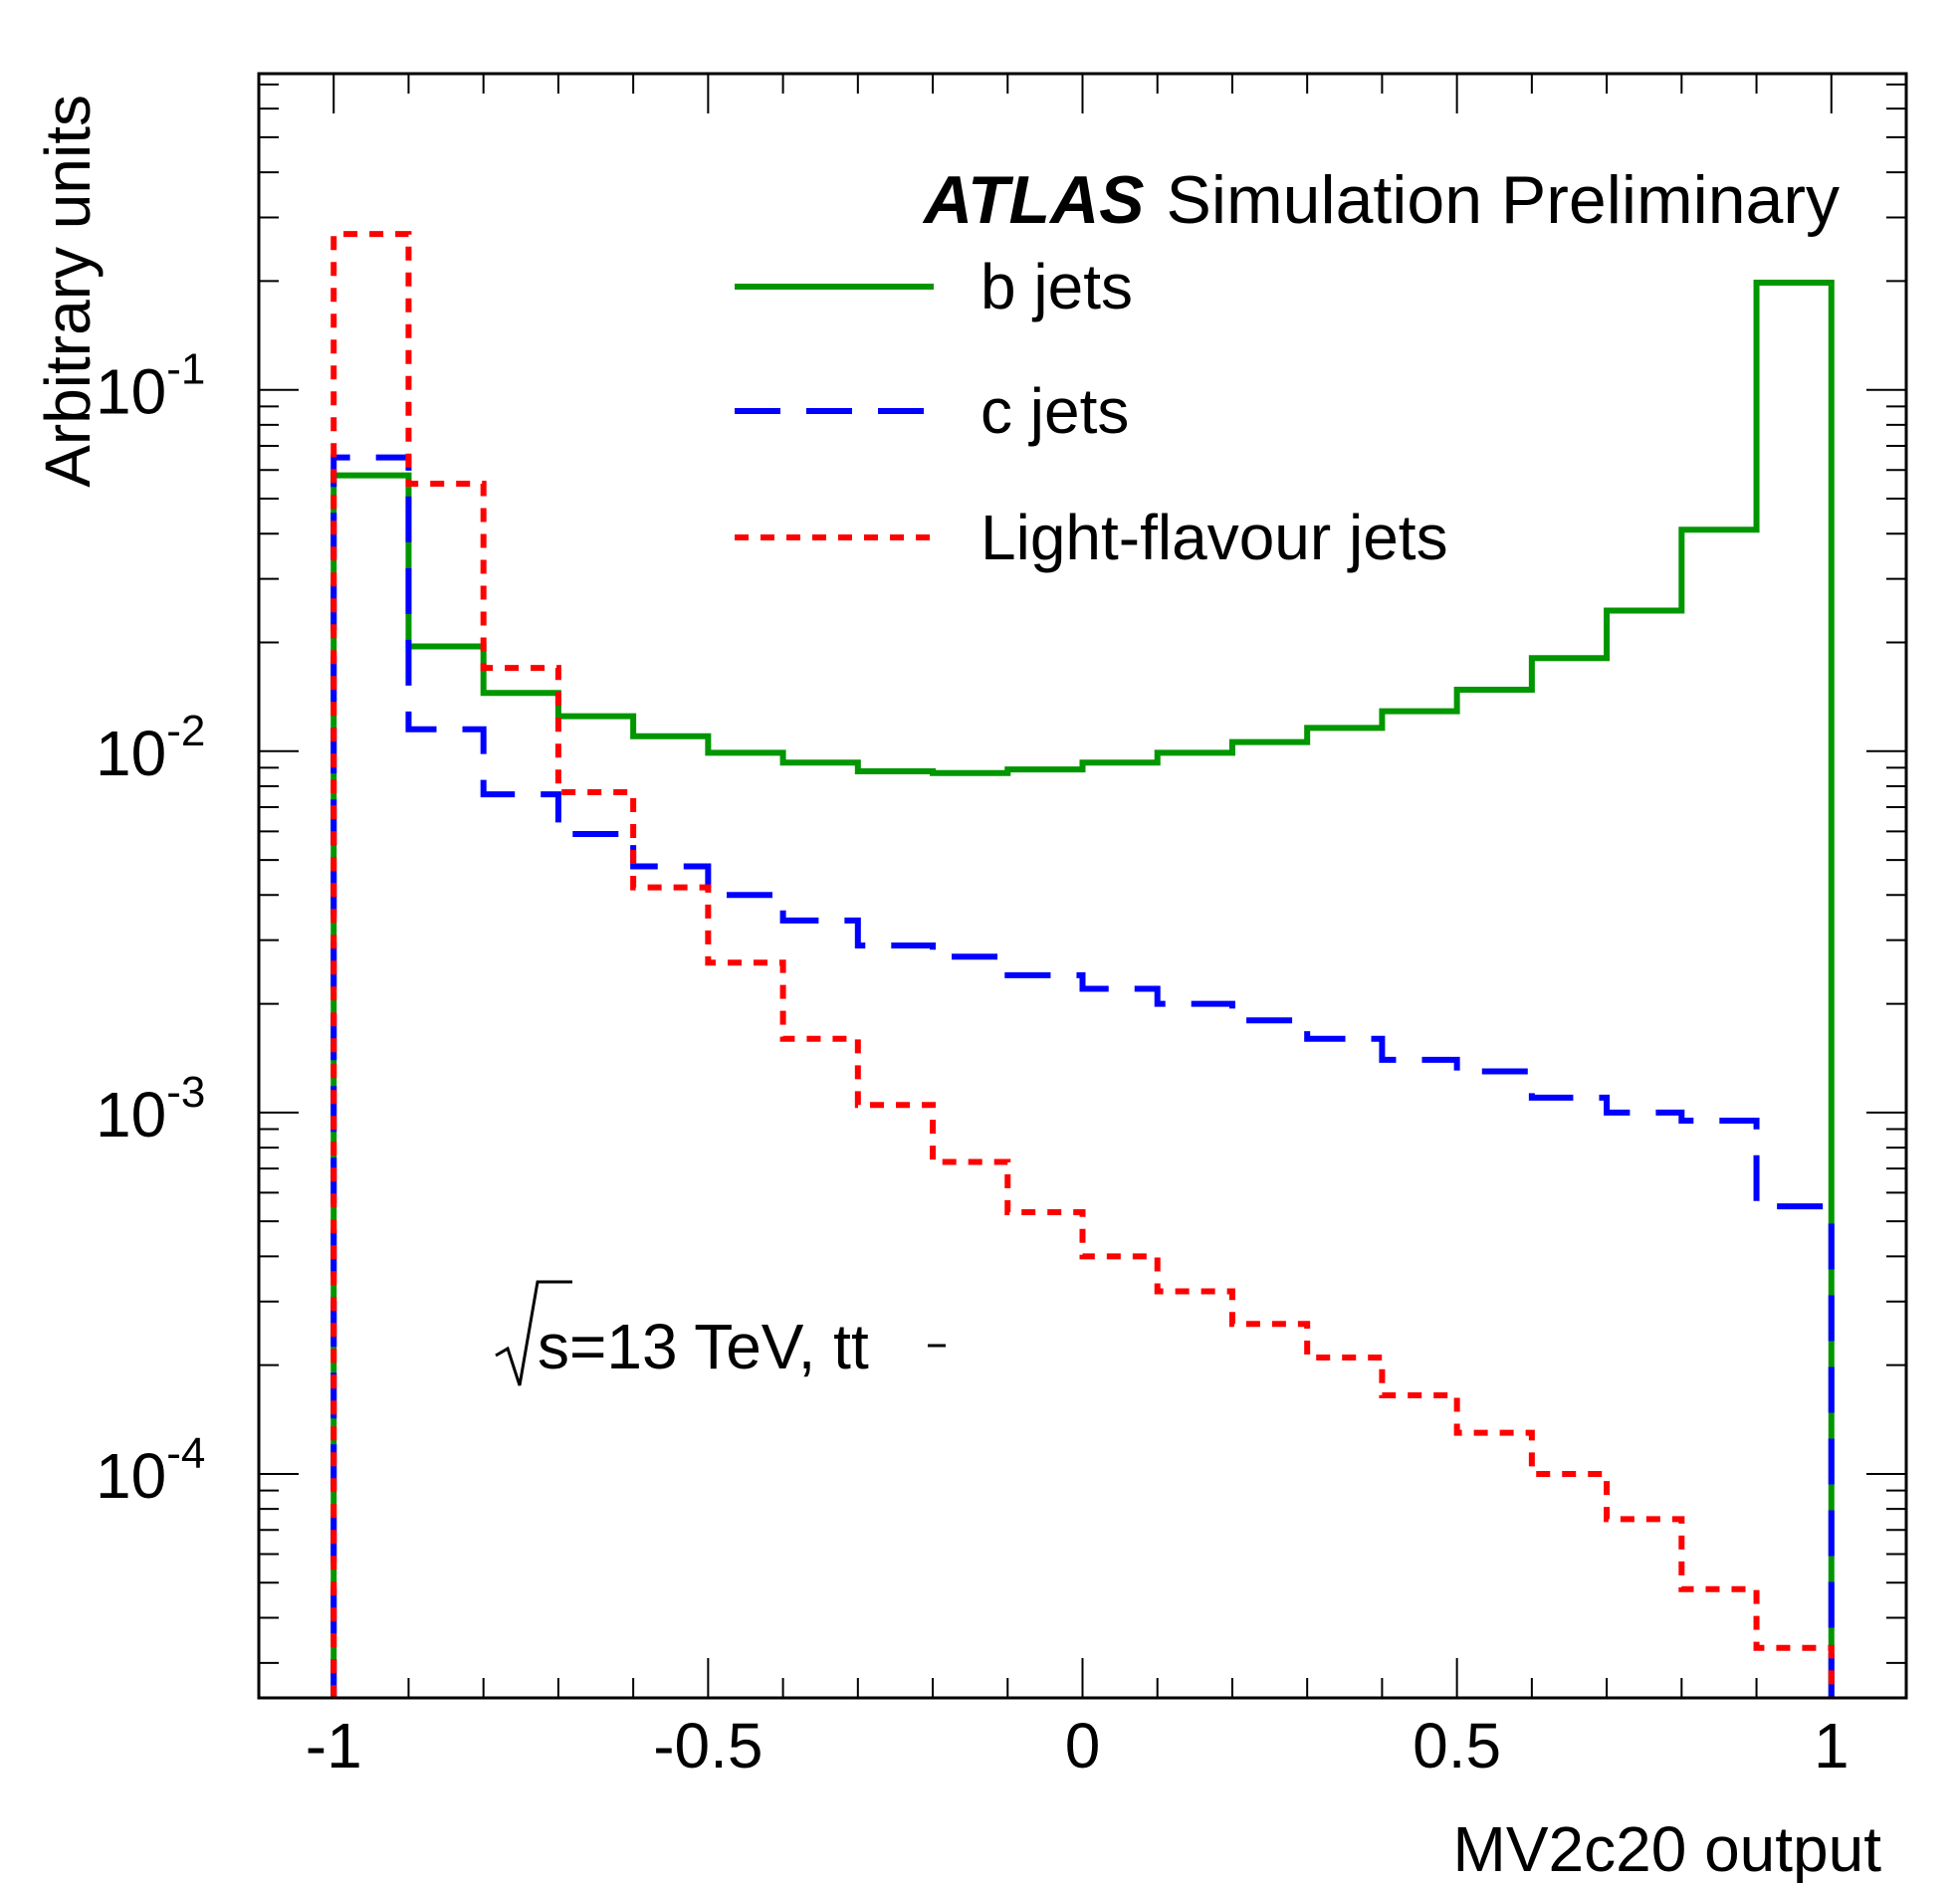  I want to click on x-tick-label: 0.5, so click(1457, 1745).